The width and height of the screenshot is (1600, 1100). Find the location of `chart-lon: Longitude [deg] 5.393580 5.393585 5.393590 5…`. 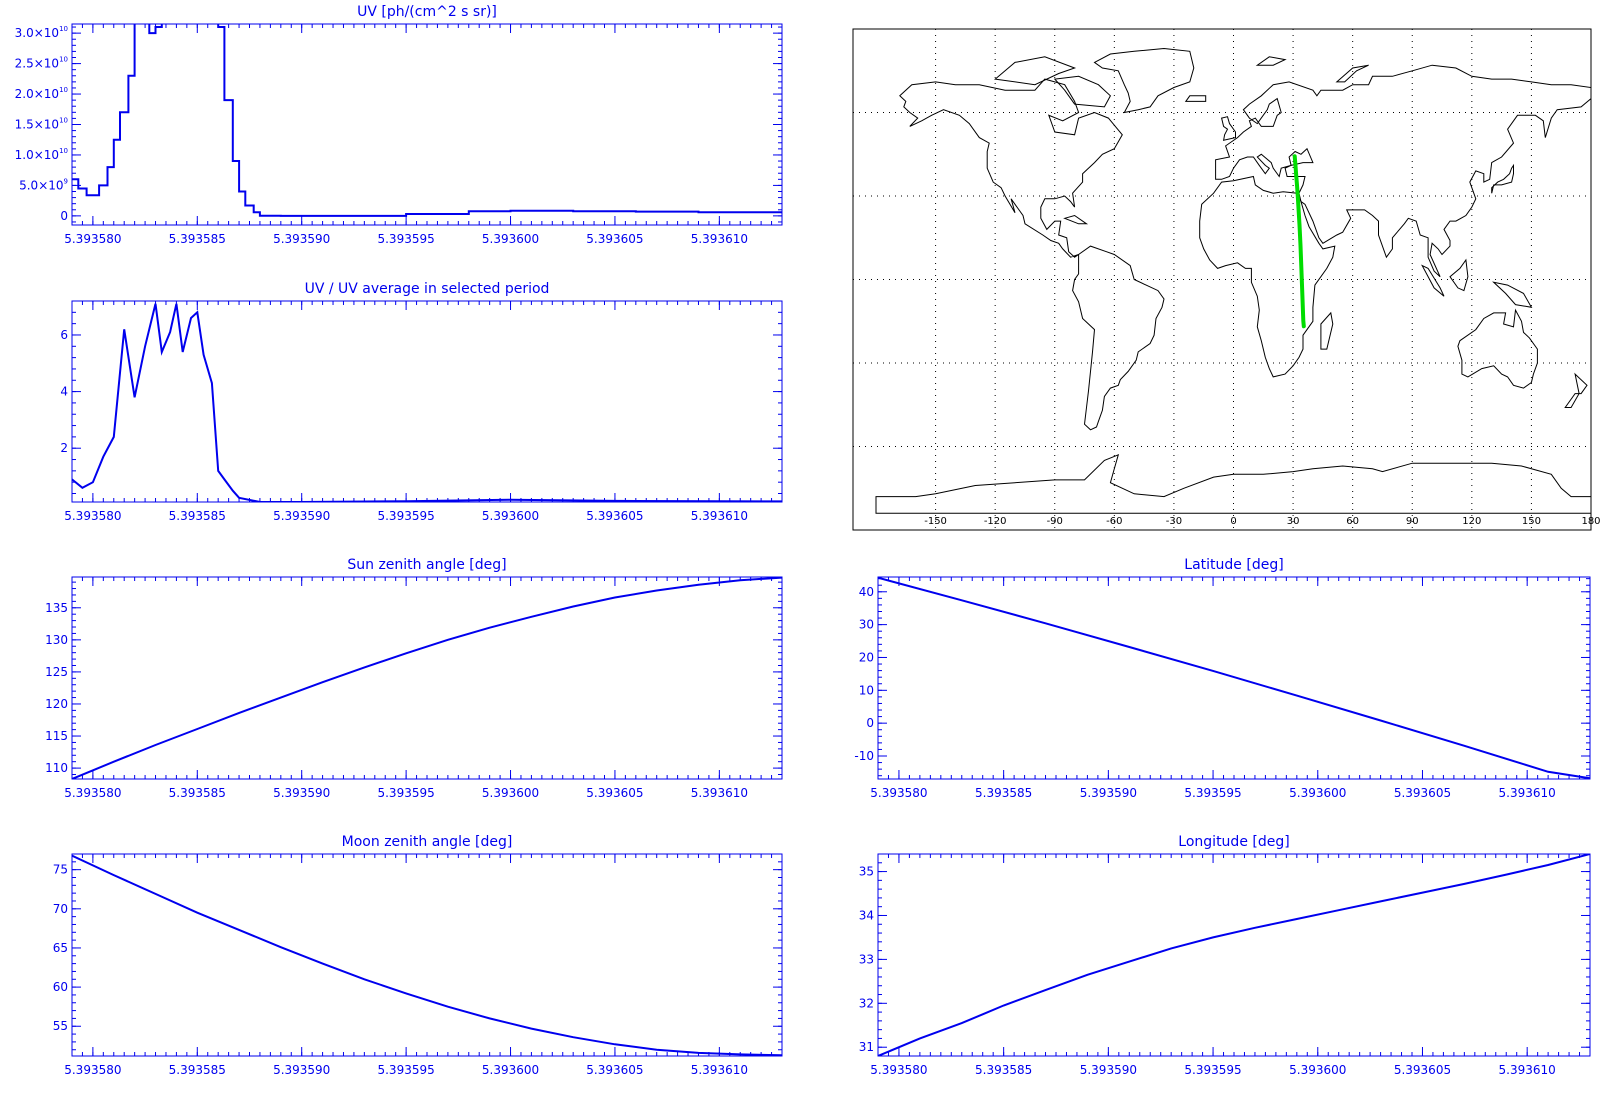

chart-lon: Longitude [deg] 5.393580 5.393585 5.393590 5… is located at coordinates (1225, 955).